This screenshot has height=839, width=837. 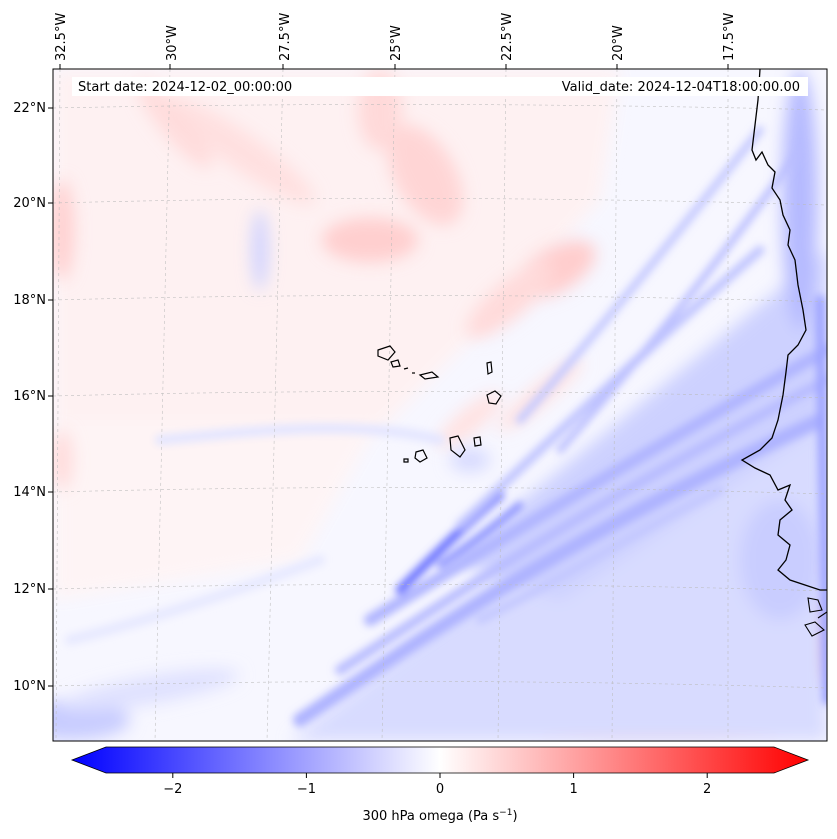 I want to click on lon-tick-label: 25°W, so click(x=396, y=43).